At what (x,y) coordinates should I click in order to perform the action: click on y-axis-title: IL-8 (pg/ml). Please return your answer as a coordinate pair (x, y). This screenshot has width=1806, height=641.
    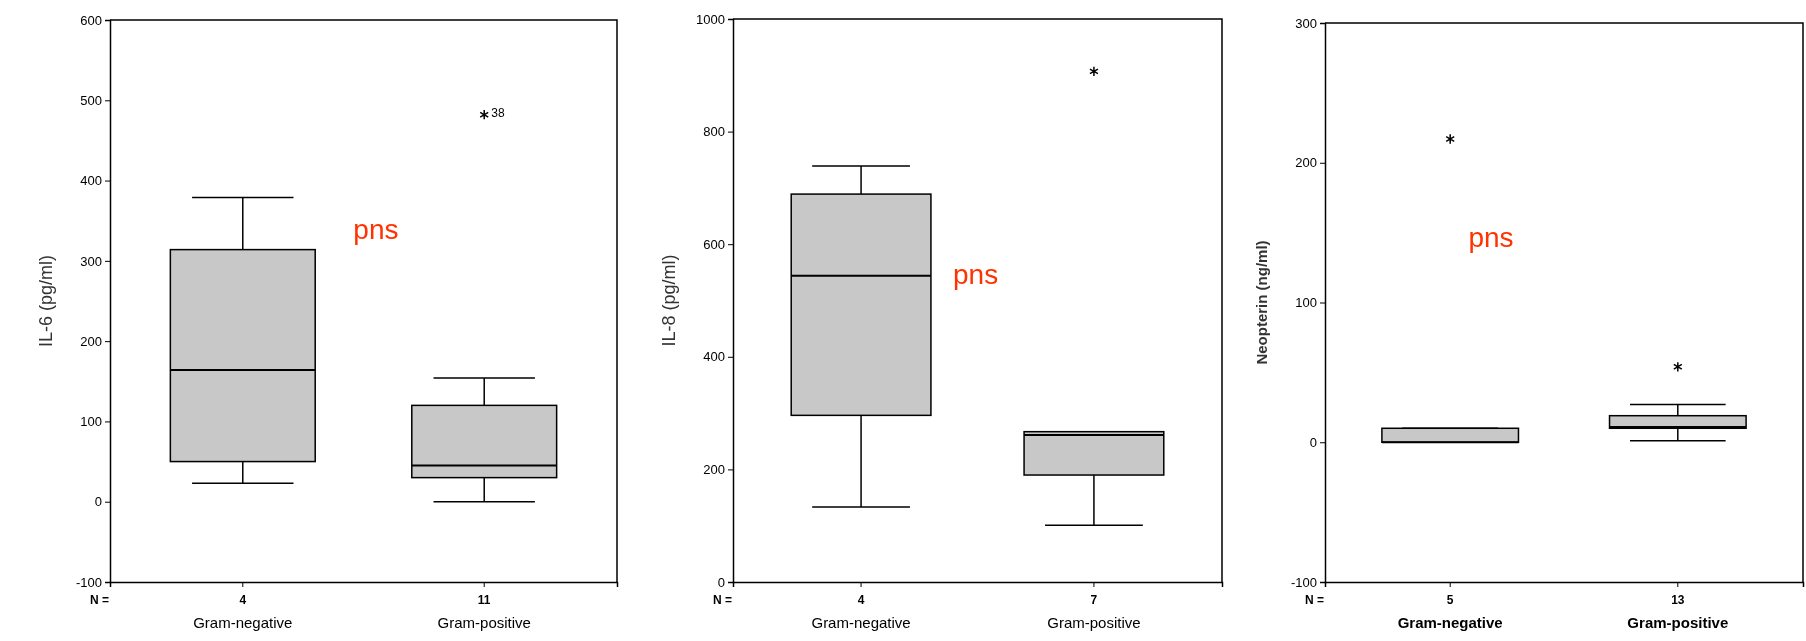
    Looking at the image, I should click on (669, 300).